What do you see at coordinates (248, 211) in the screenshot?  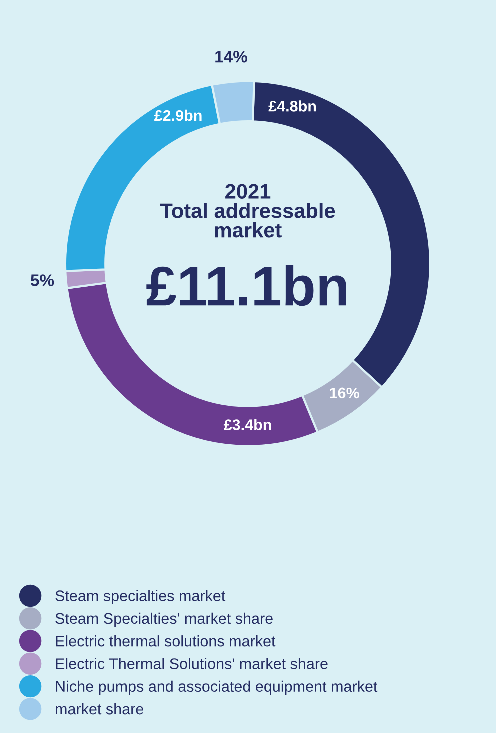 I see `text: 2021 Total addressable market` at bounding box center [248, 211].